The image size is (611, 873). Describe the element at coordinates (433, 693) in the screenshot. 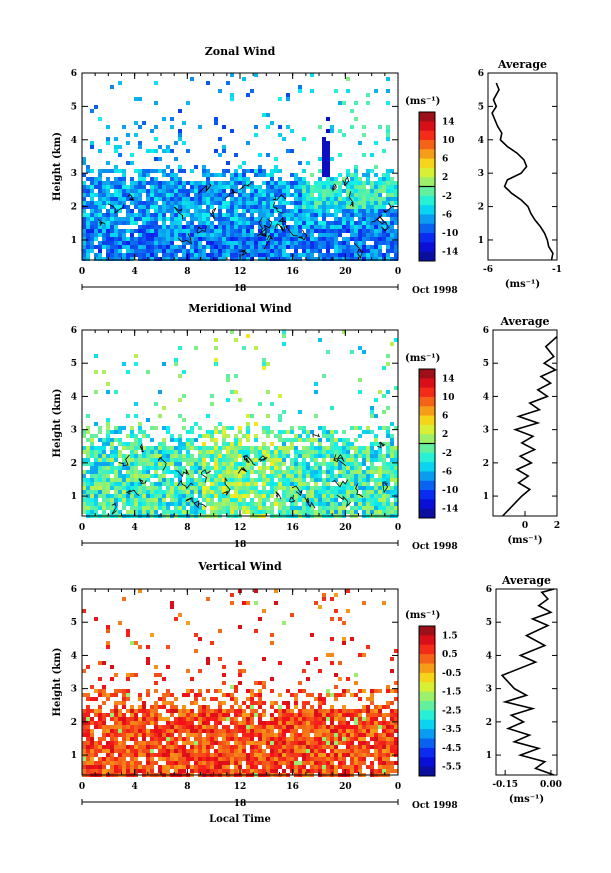

I see `colorbar: (ms⁻¹)1.5 0.5 -0.5 -1.5 -2.5 -3.5 -4.5 -5.5` at that location.